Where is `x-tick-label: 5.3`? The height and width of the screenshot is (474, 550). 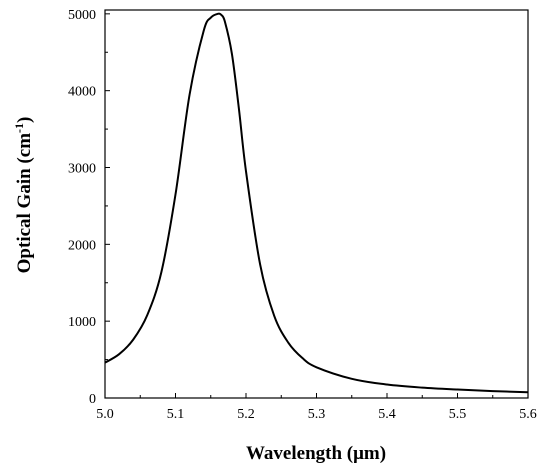
x-tick-label: 5.3 is located at coordinates (317, 414).